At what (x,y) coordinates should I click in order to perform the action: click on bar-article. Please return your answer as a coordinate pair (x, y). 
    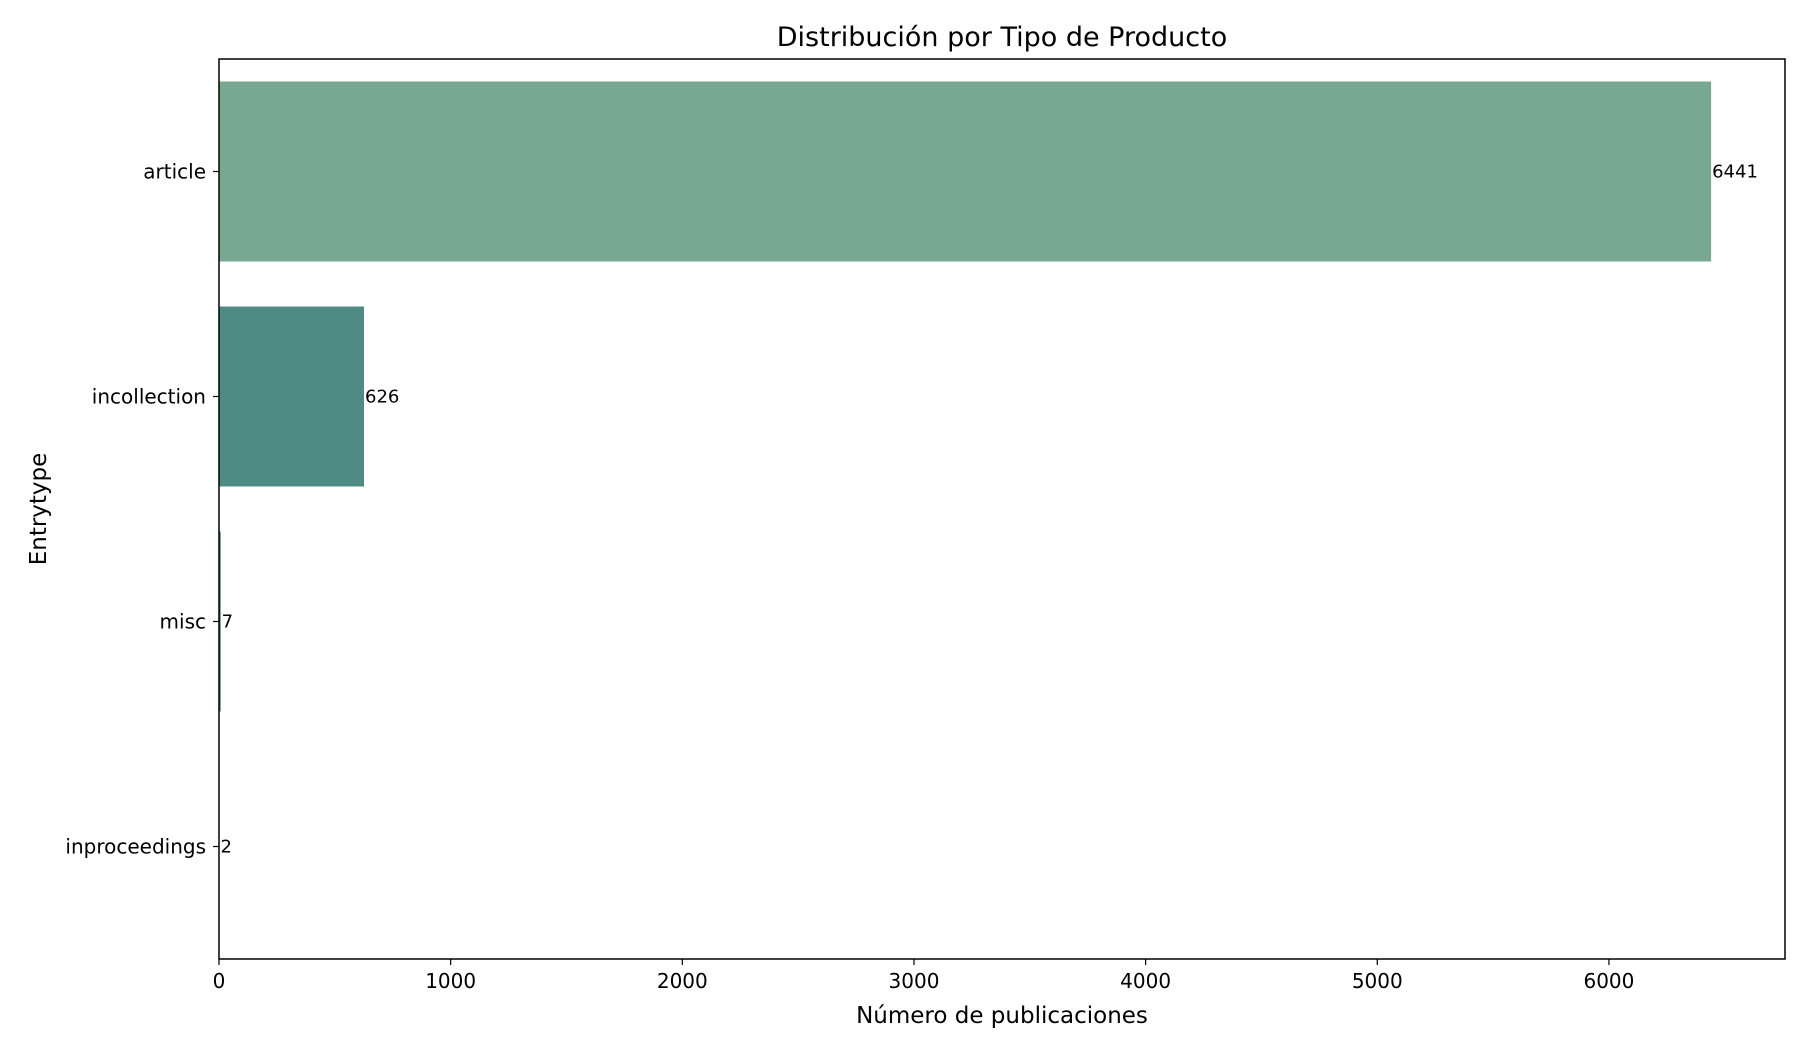
    Looking at the image, I should click on (965, 171).